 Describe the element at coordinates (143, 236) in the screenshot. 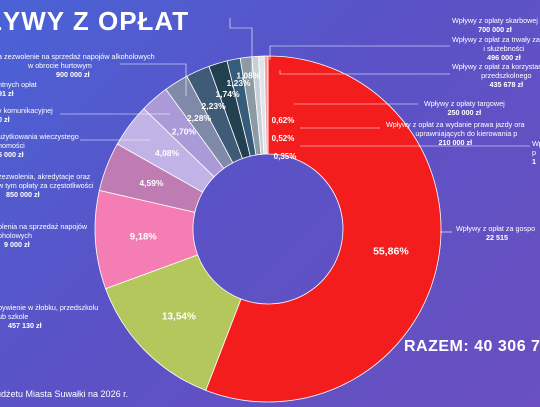

I see `slice-label-3: 9,18%` at that location.